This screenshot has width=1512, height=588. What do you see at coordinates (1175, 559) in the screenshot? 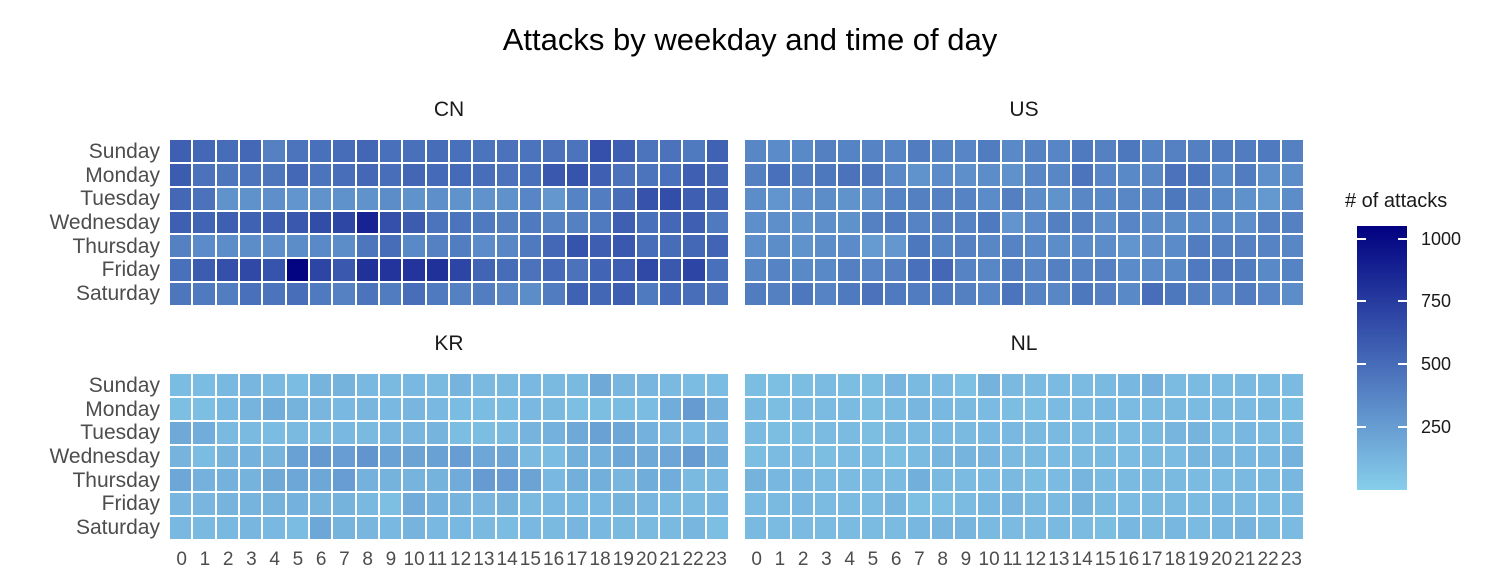
I see `x-axis-label: 18` at bounding box center [1175, 559].